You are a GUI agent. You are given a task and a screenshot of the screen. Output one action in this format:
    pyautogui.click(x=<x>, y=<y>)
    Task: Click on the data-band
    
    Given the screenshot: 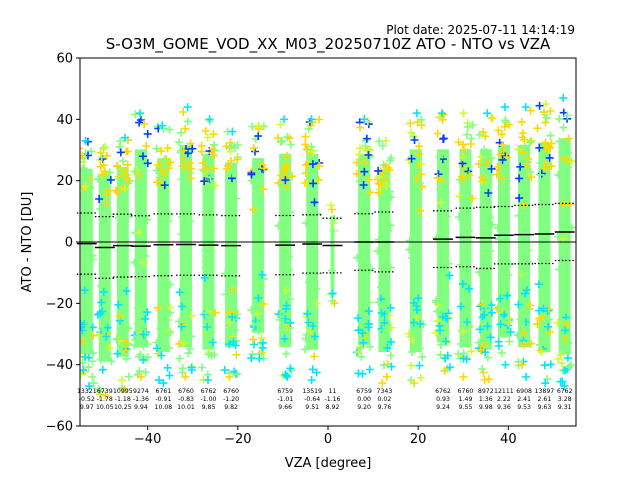 What is the action you would take?
    pyautogui.click(x=86, y=262)
    